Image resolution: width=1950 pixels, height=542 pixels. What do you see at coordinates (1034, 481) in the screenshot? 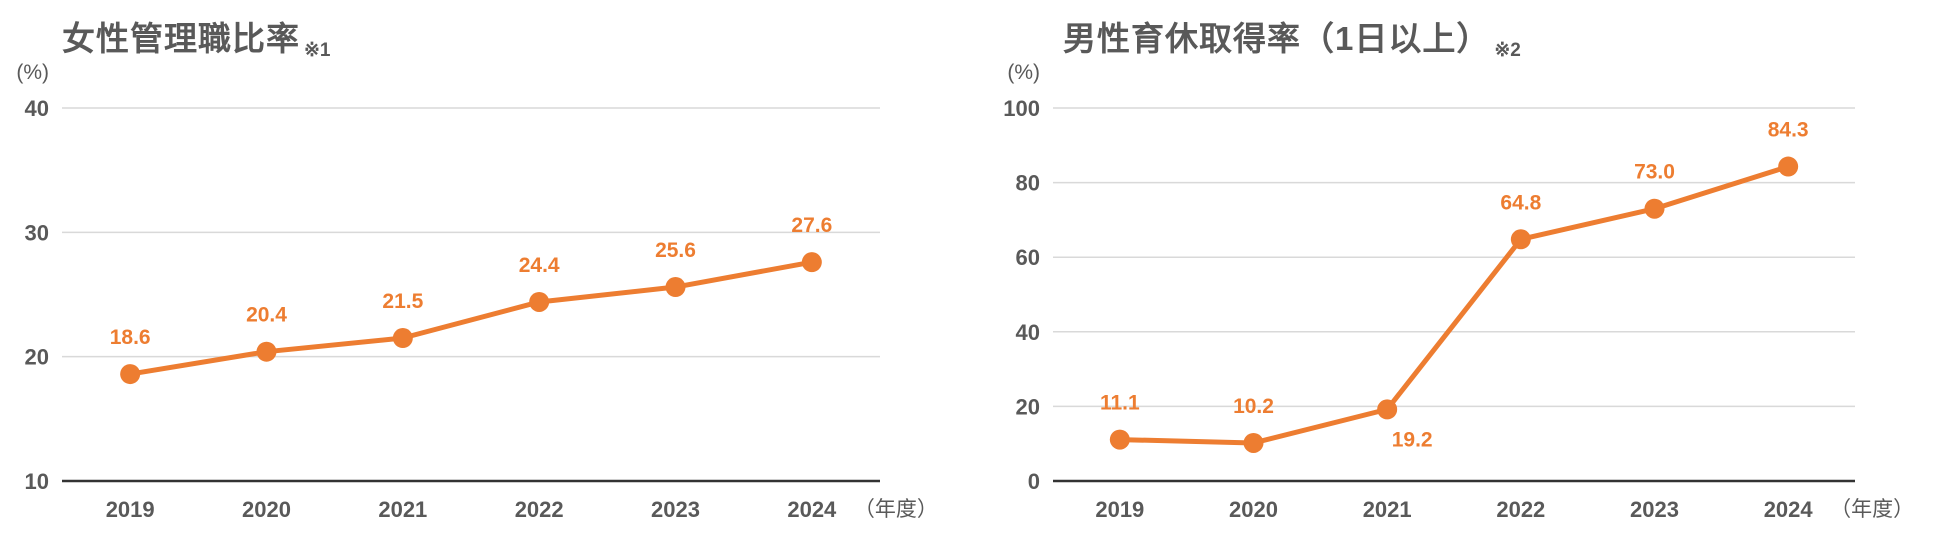
I see `y-tick-label: 0` at bounding box center [1034, 481].